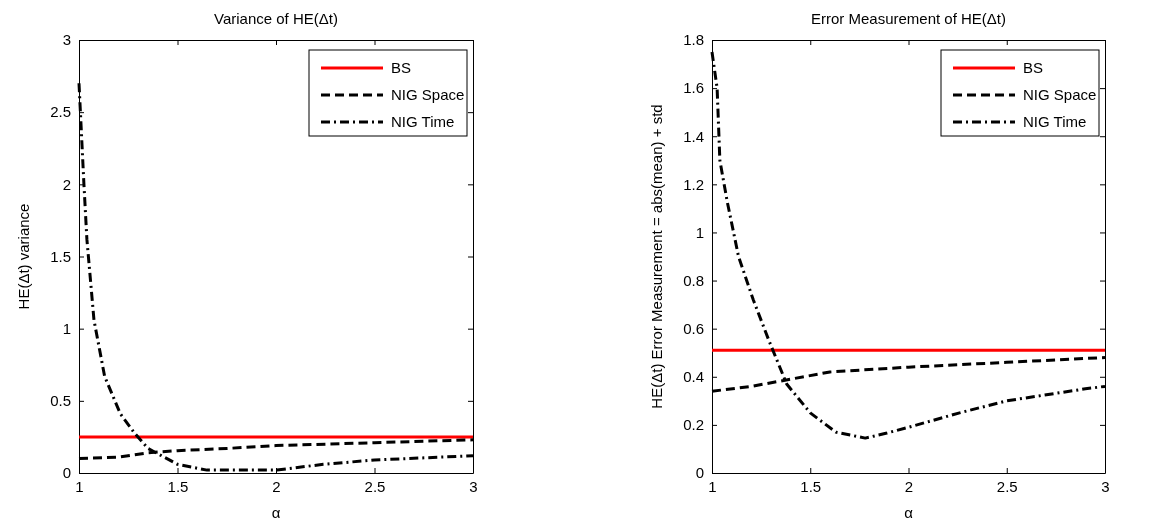 Image resolution: width=1153 pixels, height=525 pixels. What do you see at coordinates (66, 40) in the screenshot?
I see `y-tick-label: 3` at bounding box center [66, 40].